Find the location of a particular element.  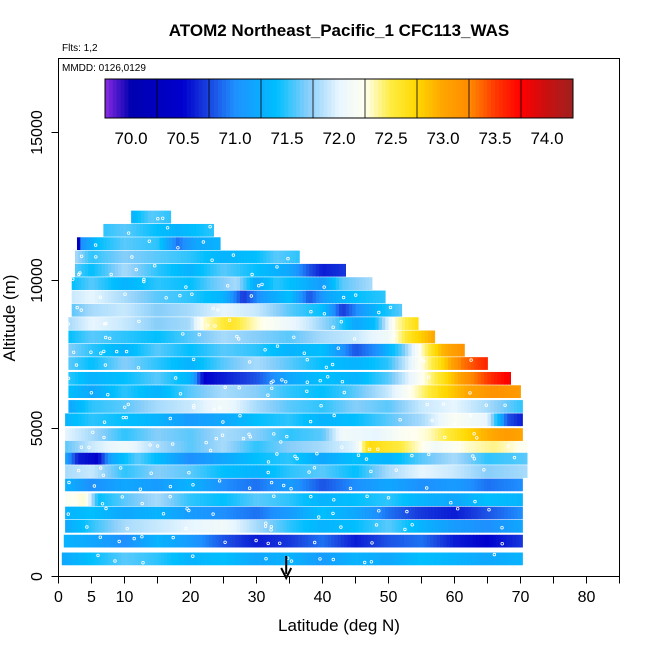

x-tick-label: 80 is located at coordinates (587, 597).